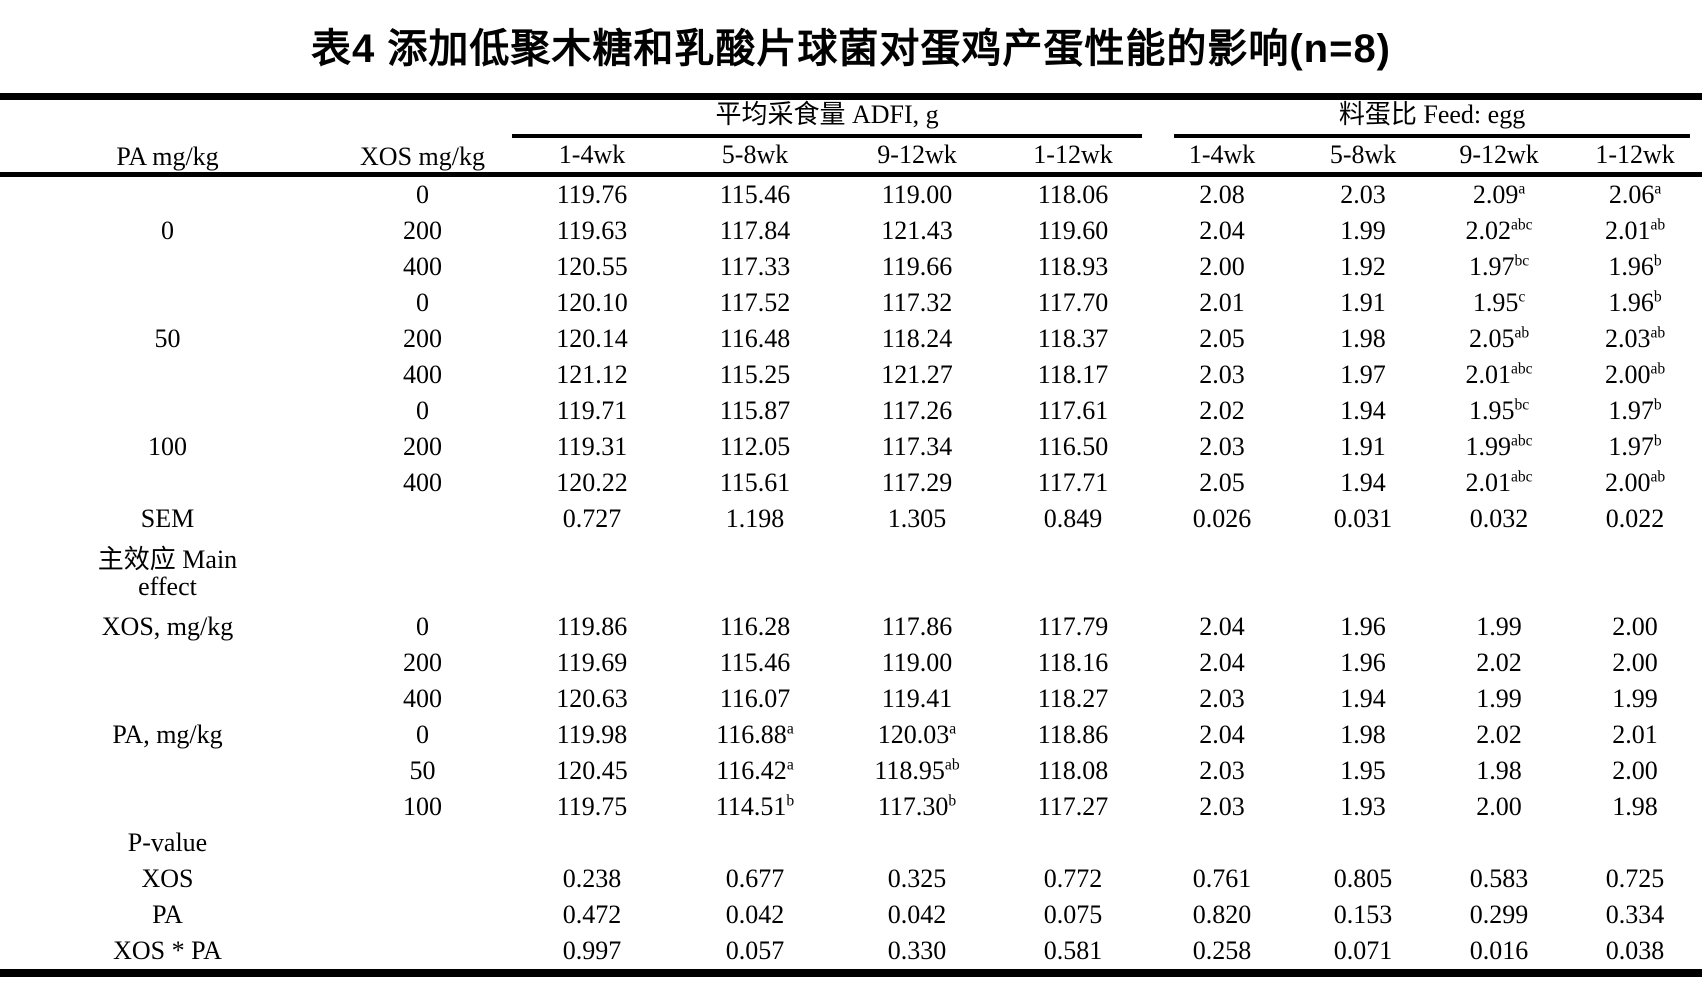 The width and height of the screenshot is (1702, 998). Describe the element at coordinates (1222, 339) in the screenshot. I see `data-cell: 2.05` at that location.